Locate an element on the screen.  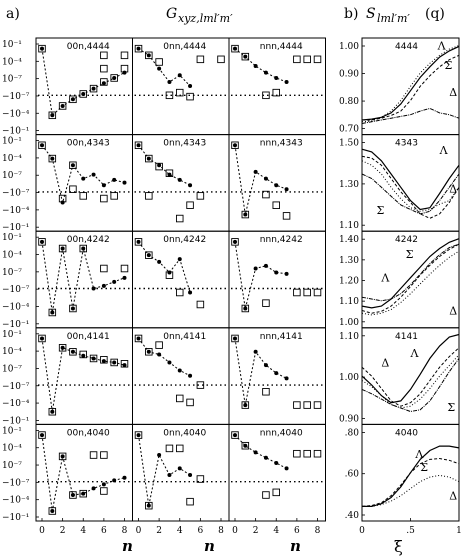
panel-label: nnn,4141 is located at coordinates (281, 337).